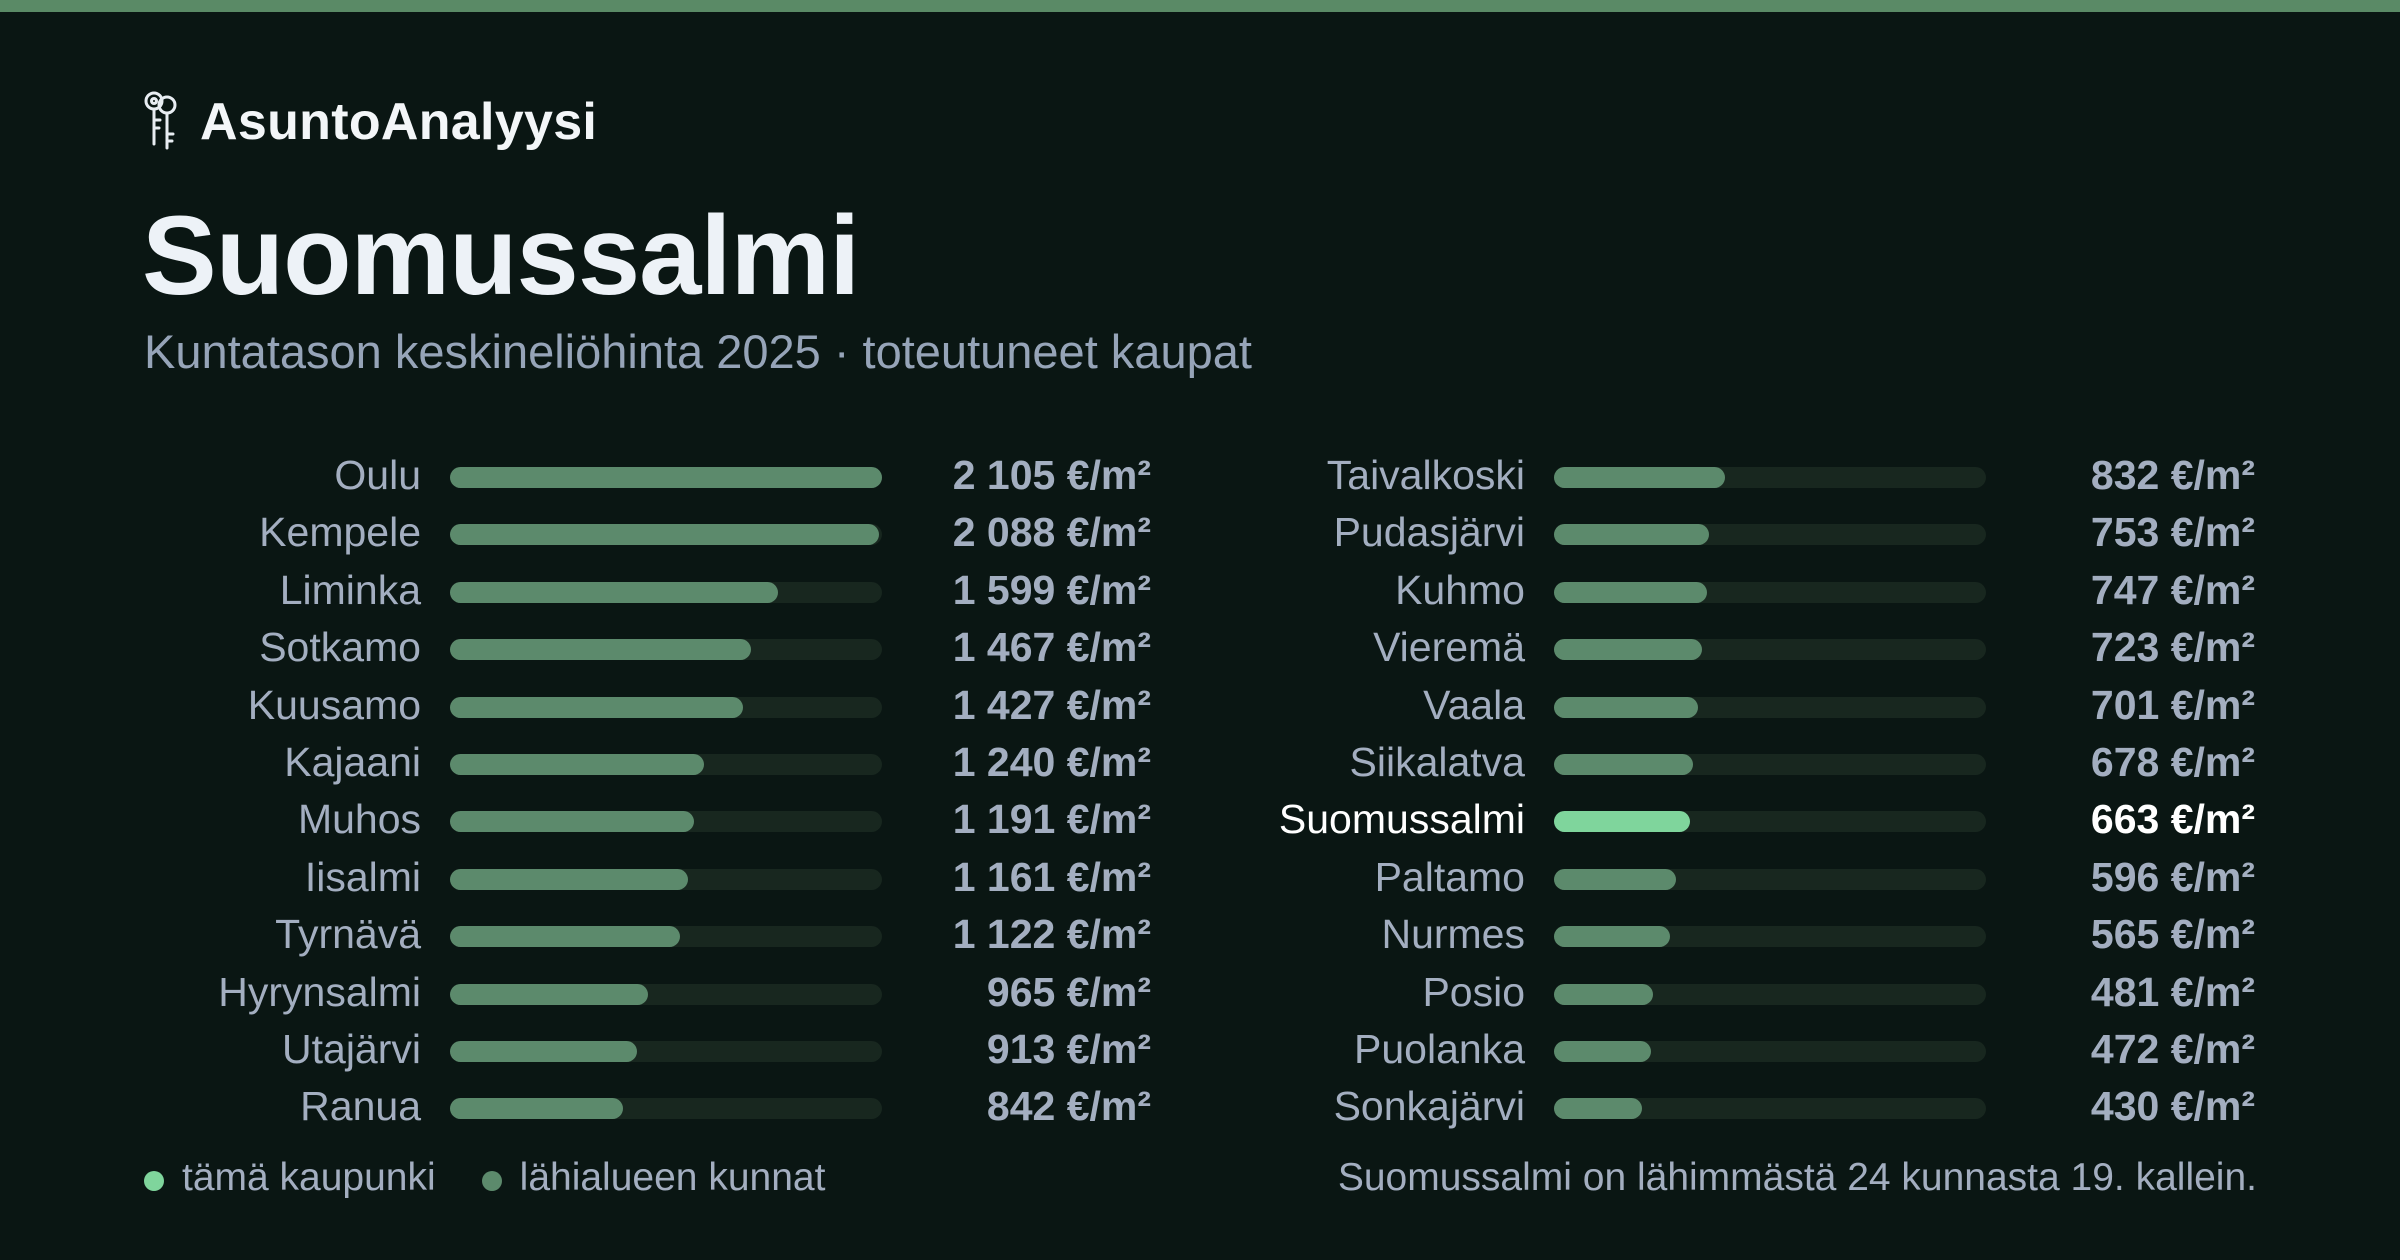 This screenshot has height=1260, width=2400. What do you see at coordinates (2172, 934) in the screenshot?
I see `bar-value-label: 565 €/m²` at bounding box center [2172, 934].